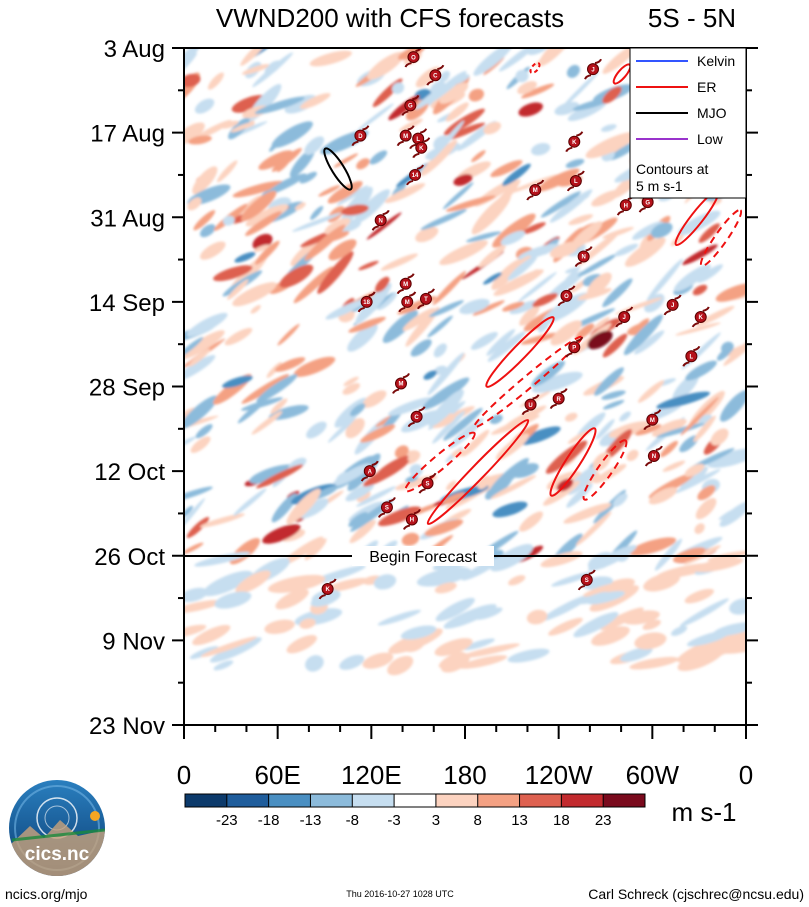  I want to click on cyclone-name: U, so click(530, 406).